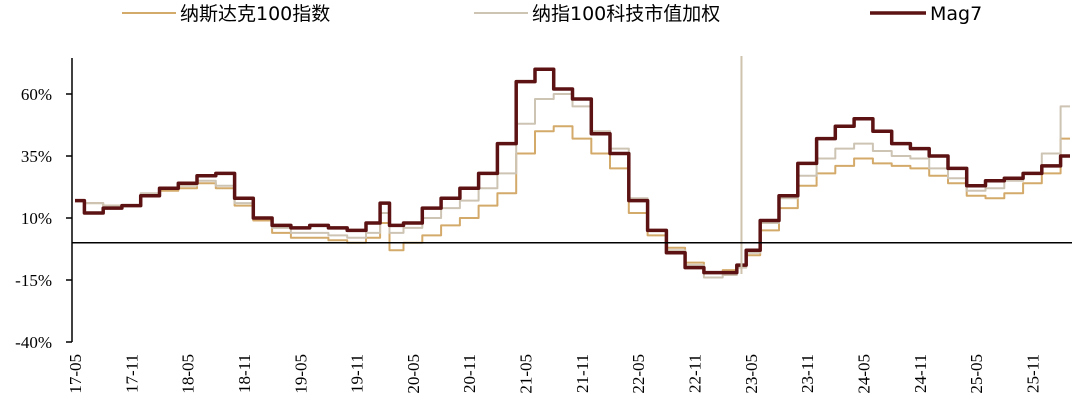  What do you see at coordinates (807, 373) in the screenshot?
I see `x-tick-label: 23-11` at bounding box center [807, 373].